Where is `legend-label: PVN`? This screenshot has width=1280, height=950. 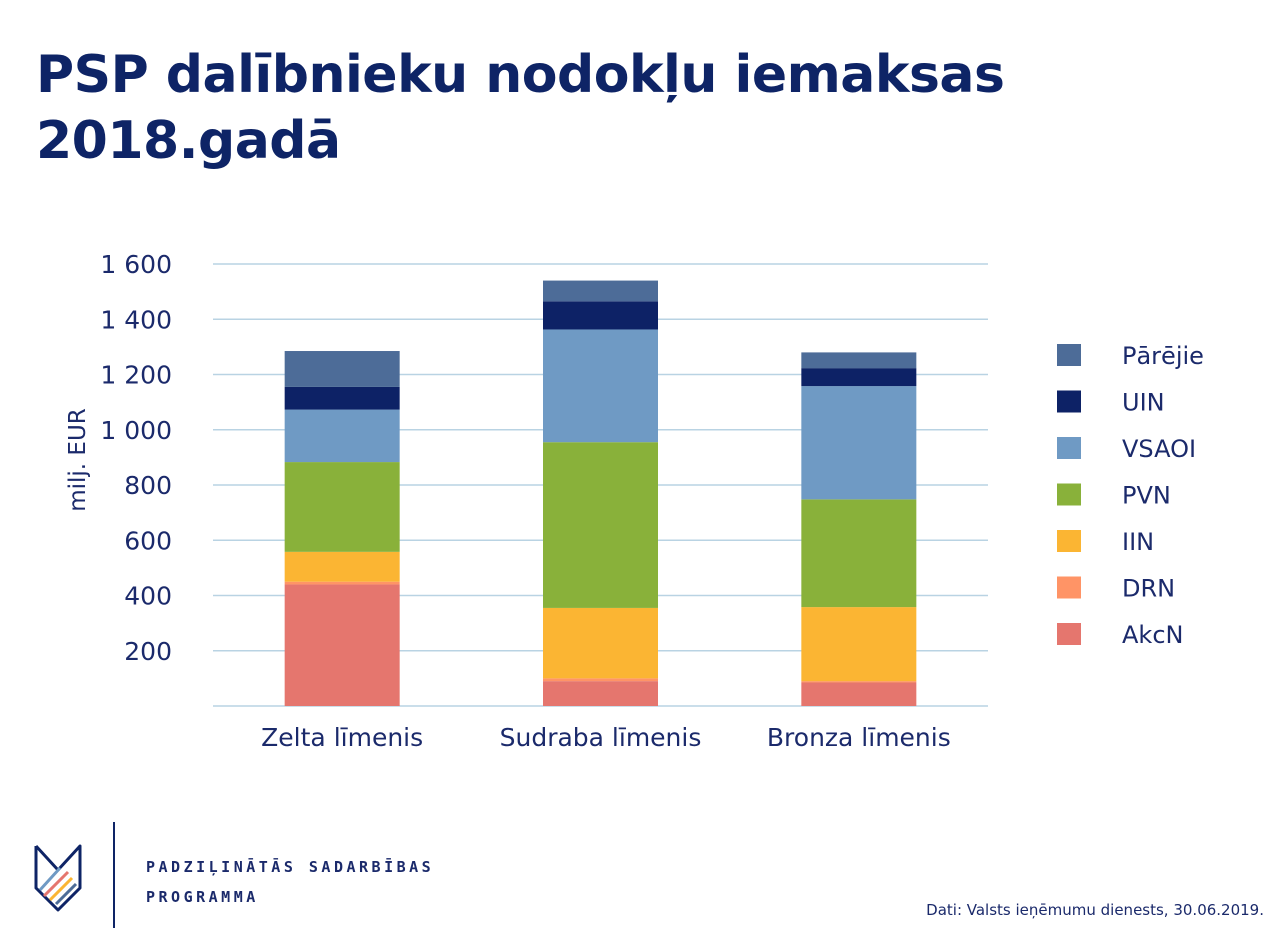 legend-label: PVN is located at coordinates (1146, 496).